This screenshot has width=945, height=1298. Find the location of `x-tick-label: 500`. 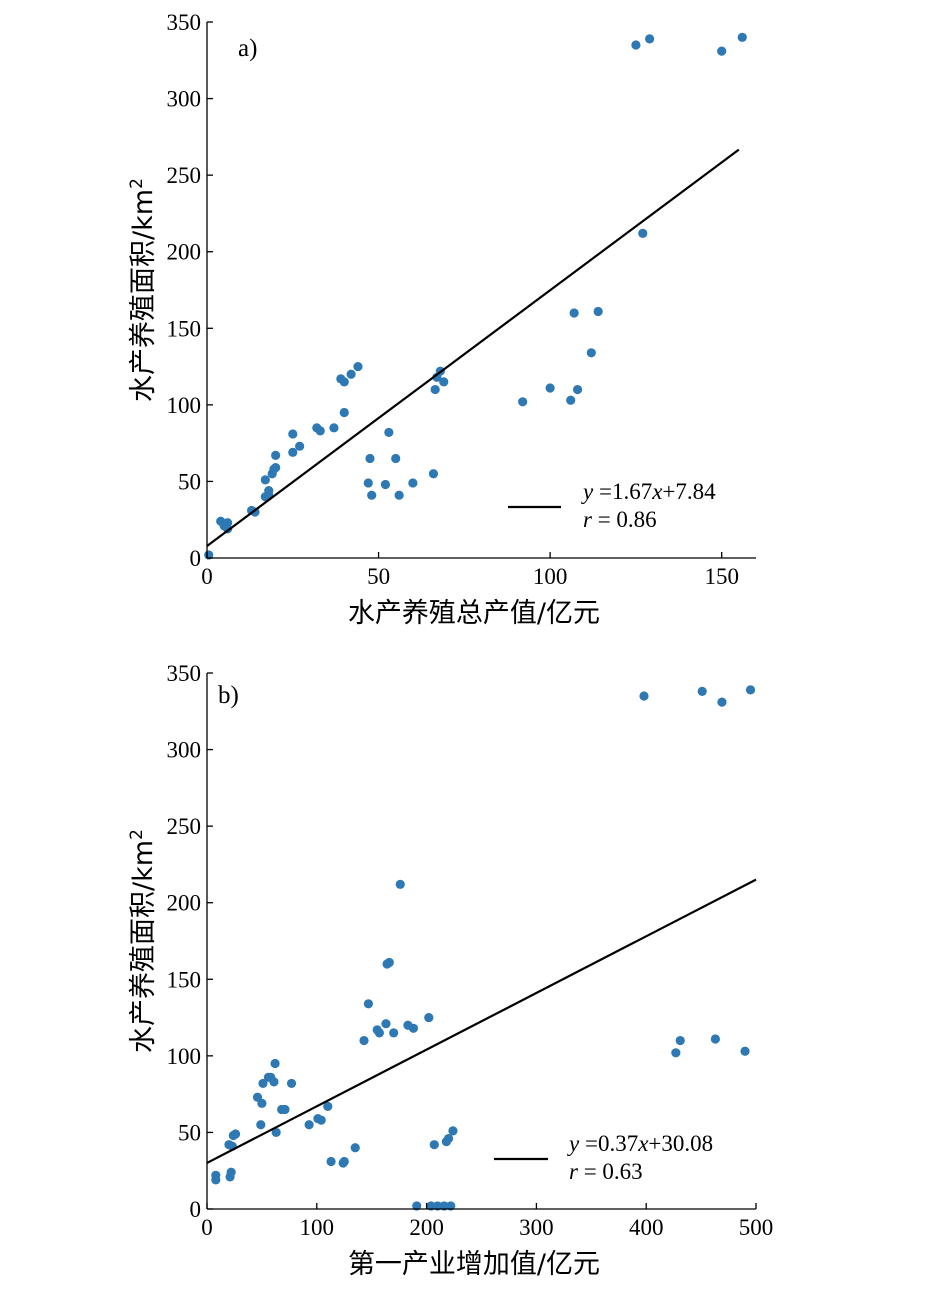

x-tick-label: 500 is located at coordinates (756, 1227).